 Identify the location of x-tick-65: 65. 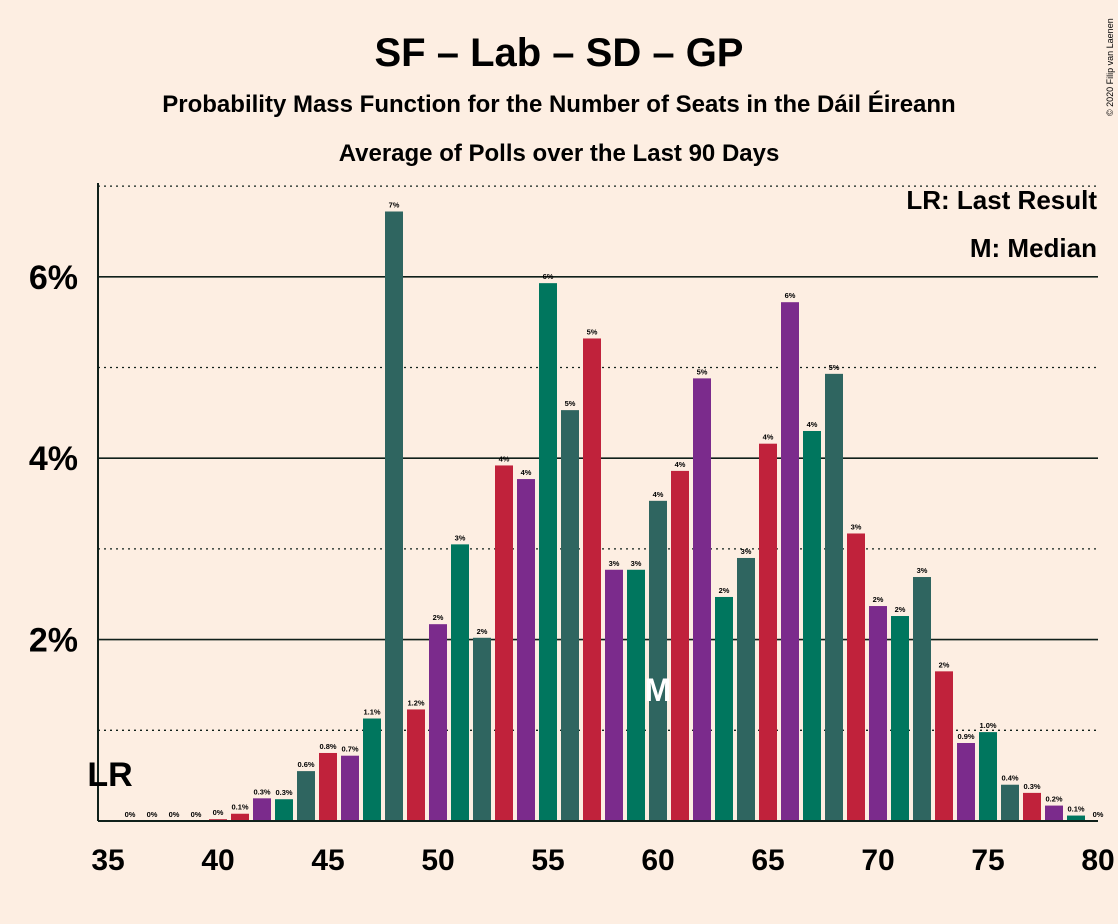
(767, 860).